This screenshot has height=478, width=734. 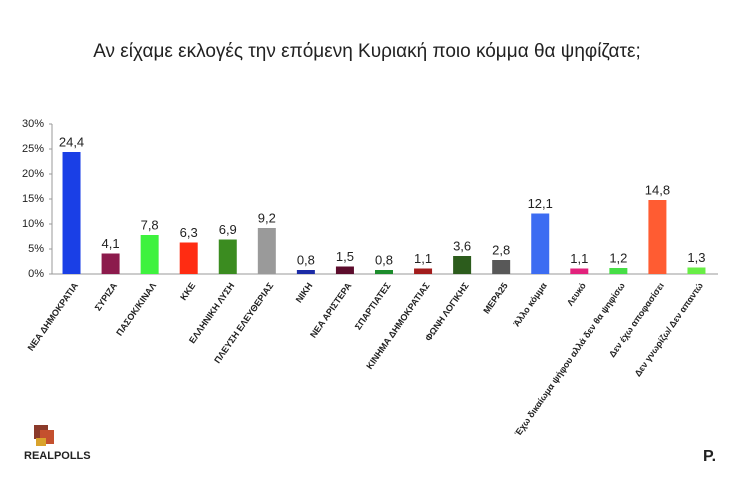 I want to click on value-label: 2,8, so click(x=501, y=249).